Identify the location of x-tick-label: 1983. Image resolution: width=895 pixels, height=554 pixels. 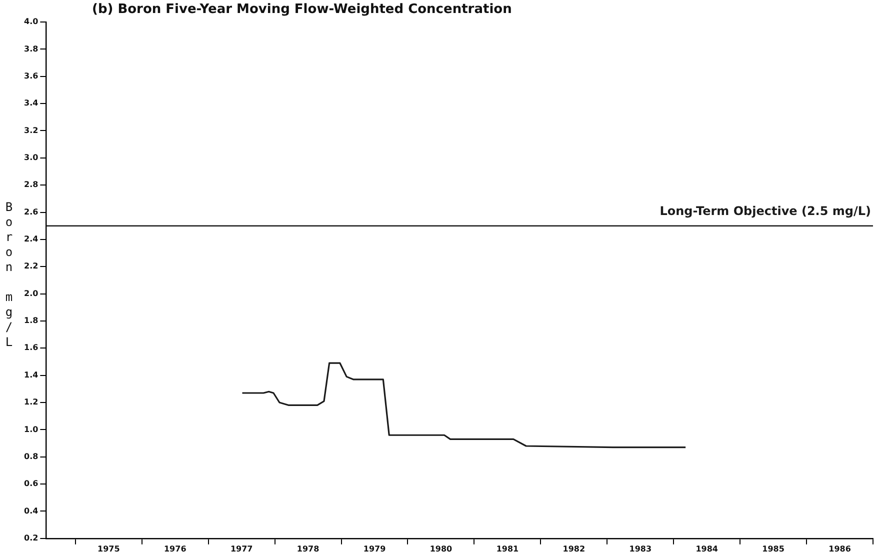
(640, 549).